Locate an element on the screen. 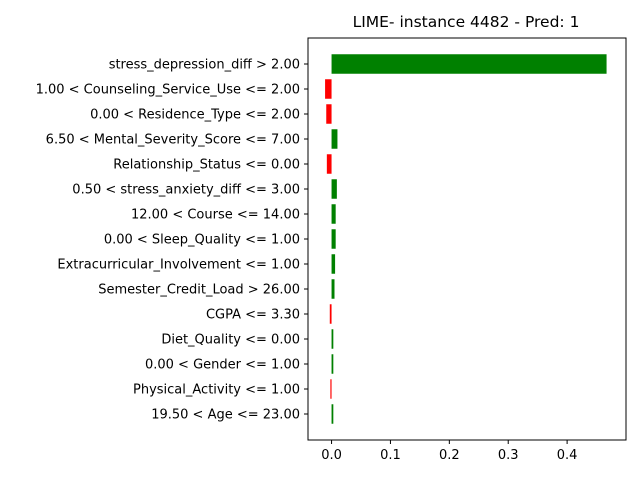 The width and height of the screenshot is (640, 480). y-tick-label-7: 0.00 < Sleep_Quality <= 1.00 is located at coordinates (202, 240).